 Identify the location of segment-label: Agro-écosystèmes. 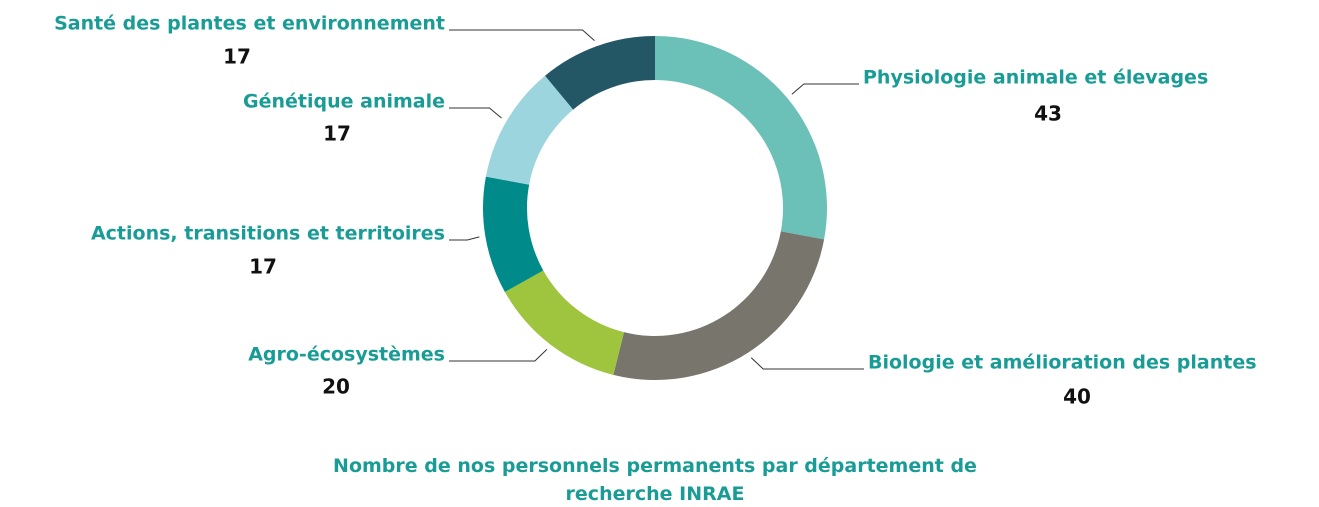
(346, 355).